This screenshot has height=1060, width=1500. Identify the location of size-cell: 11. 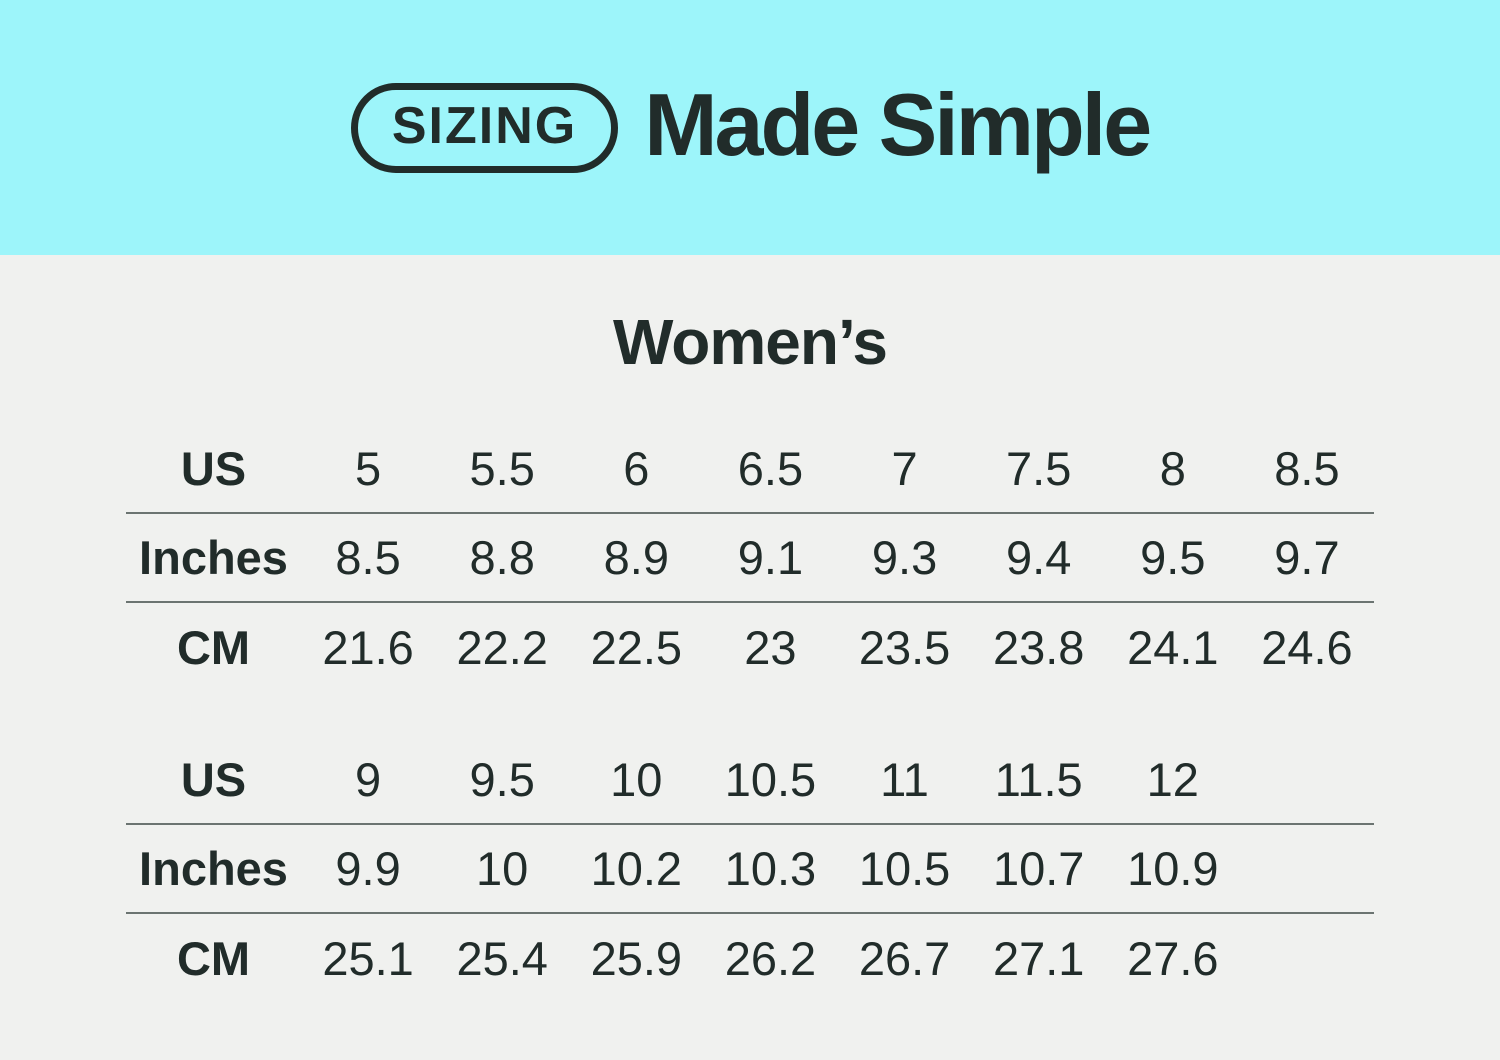
(904, 779).